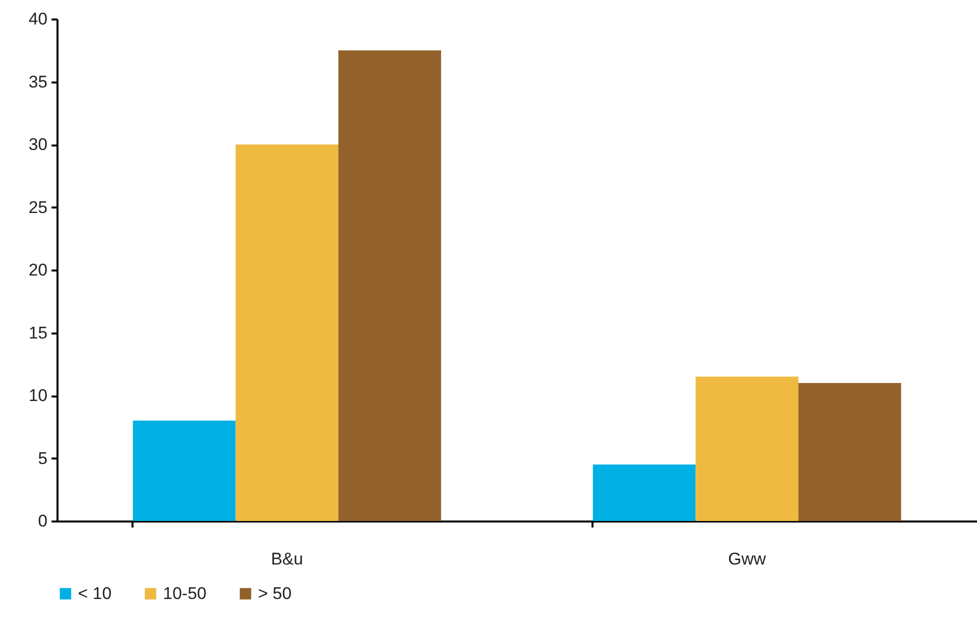 Image resolution: width=977 pixels, height=618 pixels. I want to click on y-tick-label: 40, so click(38, 19).